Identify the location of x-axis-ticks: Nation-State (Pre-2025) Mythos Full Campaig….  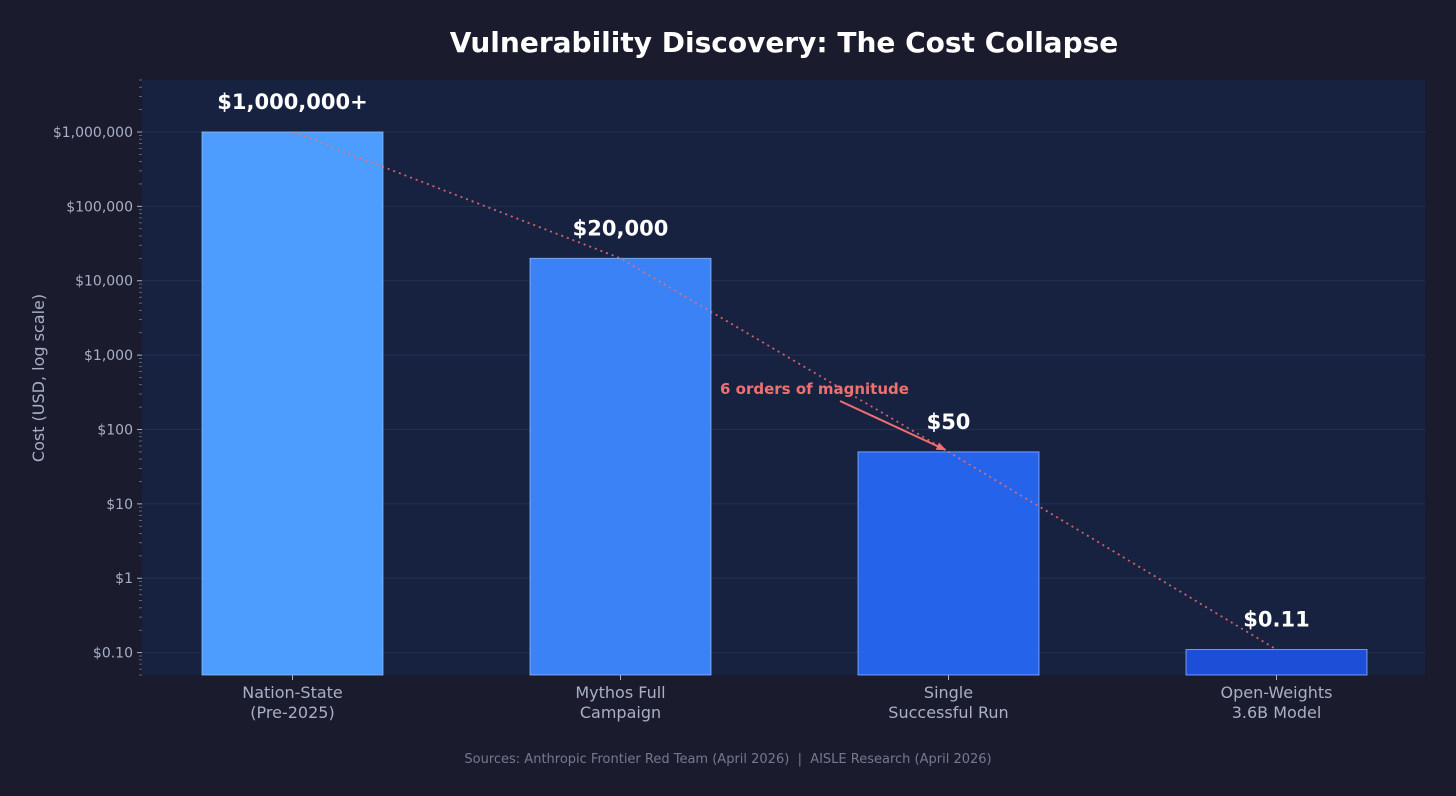
(787, 698).